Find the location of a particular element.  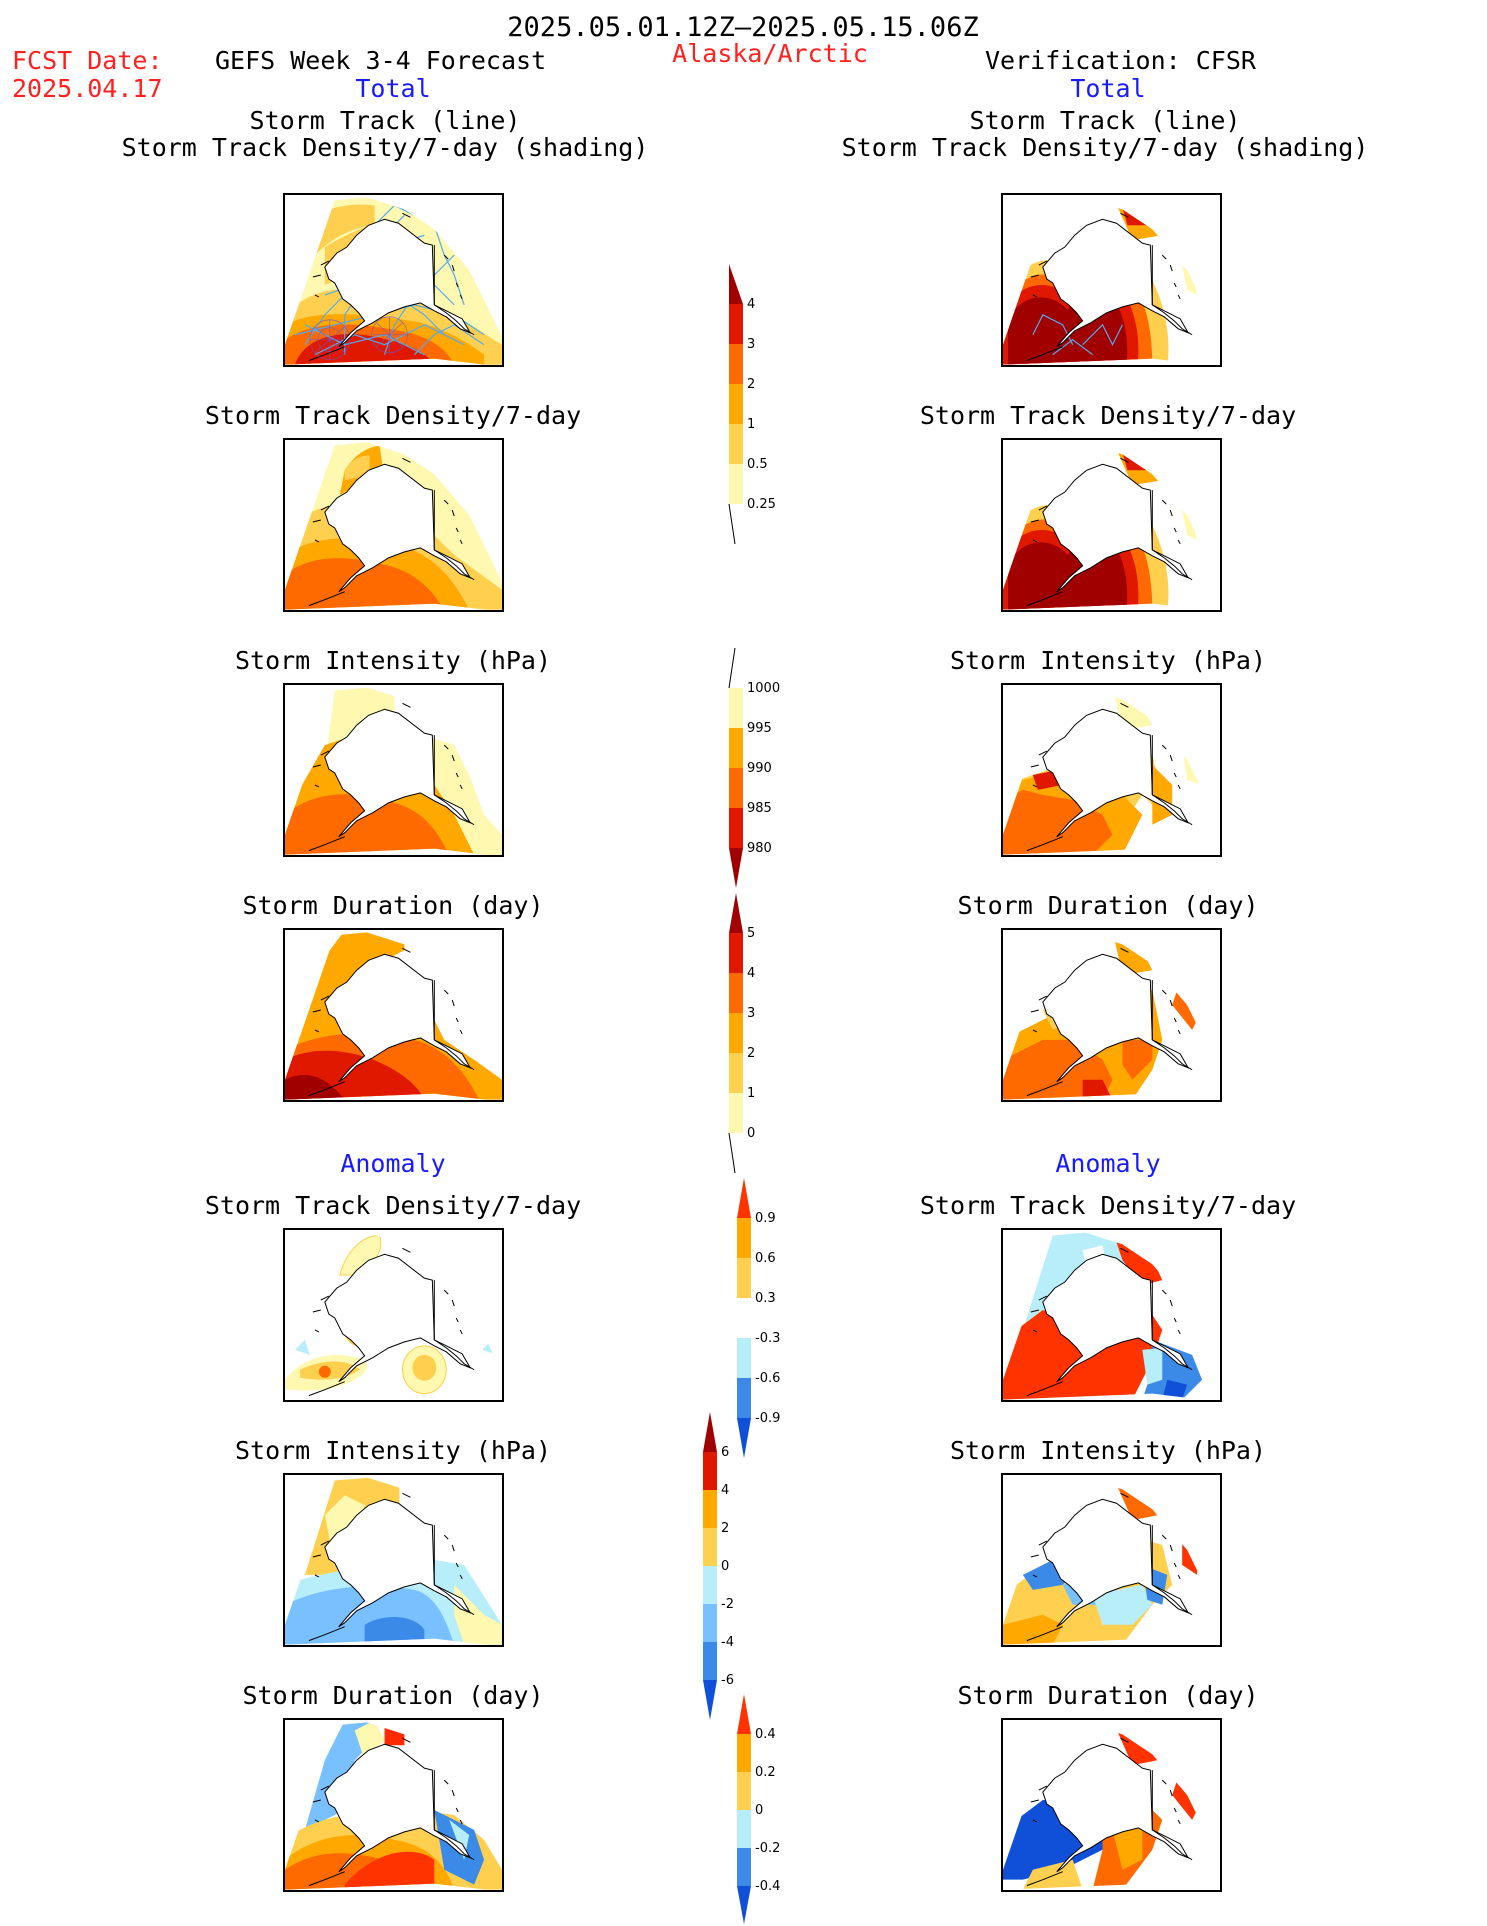

panel-title-density-left: Storm Track Density/7-day is located at coordinates (393, 415).